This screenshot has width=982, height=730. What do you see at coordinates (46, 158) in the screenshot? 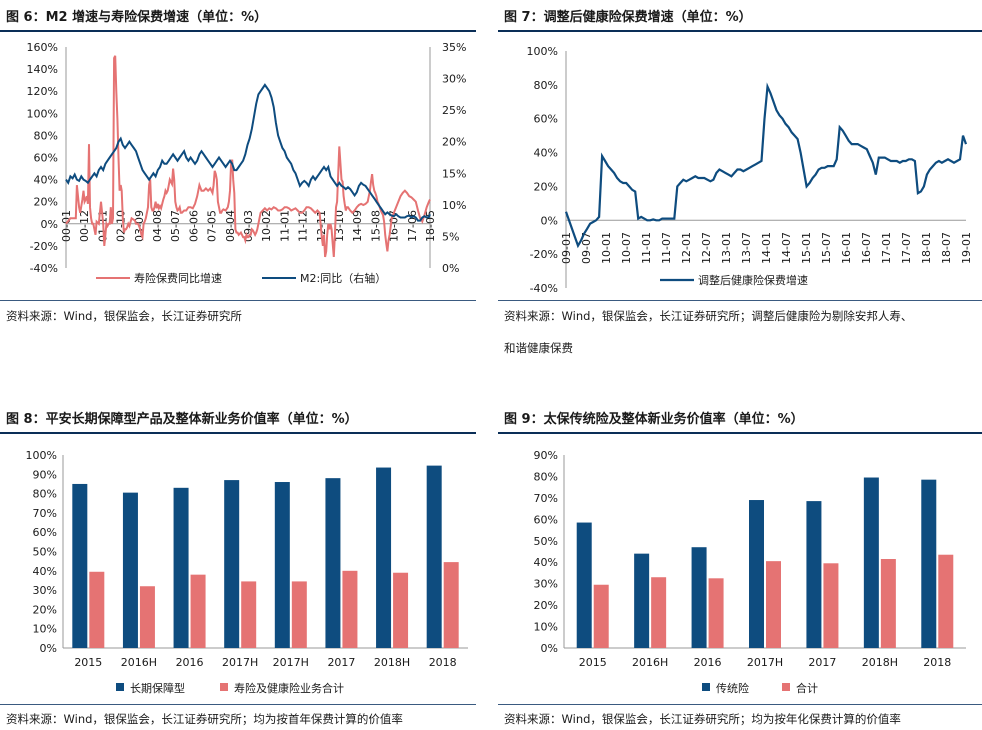
I see `chart1-y-left-tick: 60%` at bounding box center [46, 158].